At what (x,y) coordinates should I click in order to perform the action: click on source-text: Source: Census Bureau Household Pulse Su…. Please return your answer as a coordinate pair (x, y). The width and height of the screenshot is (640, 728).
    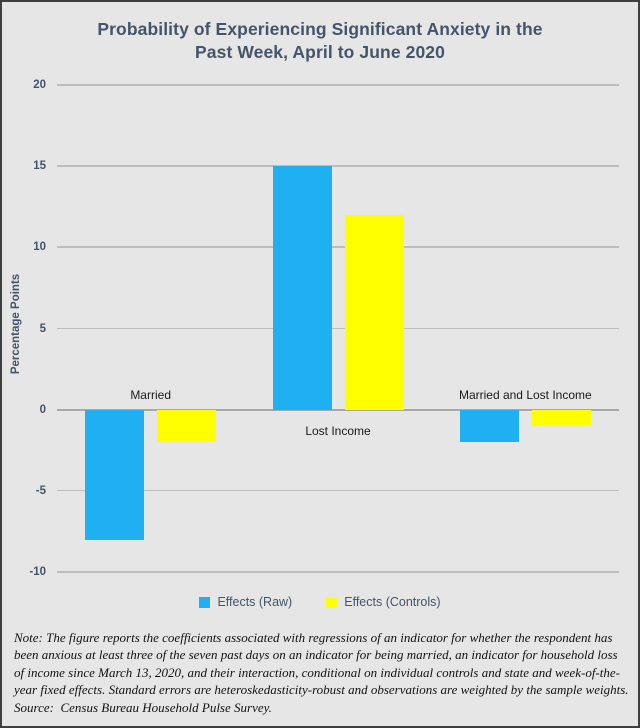
    Looking at the image, I should click on (143, 707).